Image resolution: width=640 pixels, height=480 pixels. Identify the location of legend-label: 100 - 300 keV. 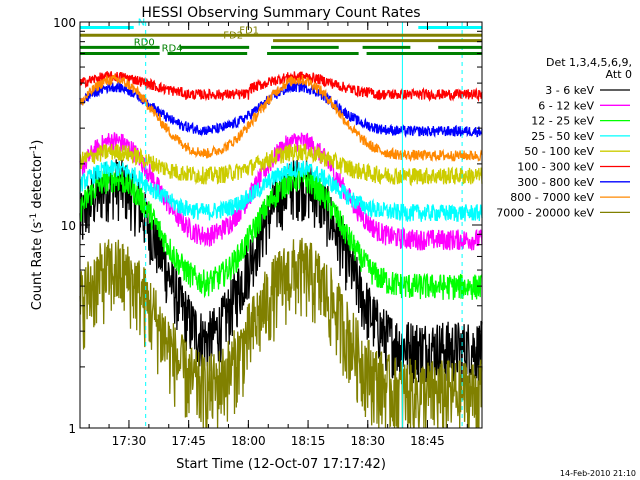
(555, 167).